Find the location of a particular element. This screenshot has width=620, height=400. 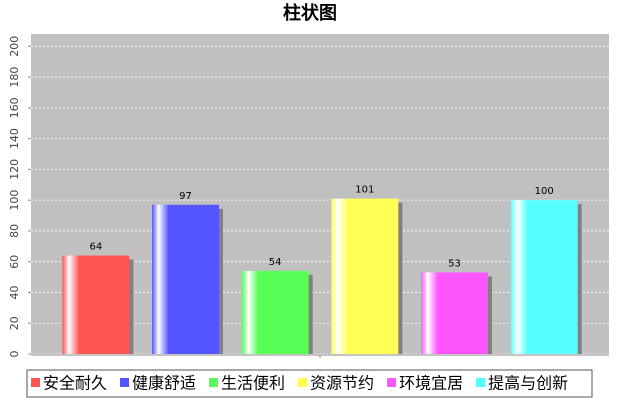

value-label: 53 is located at coordinates (454, 263).